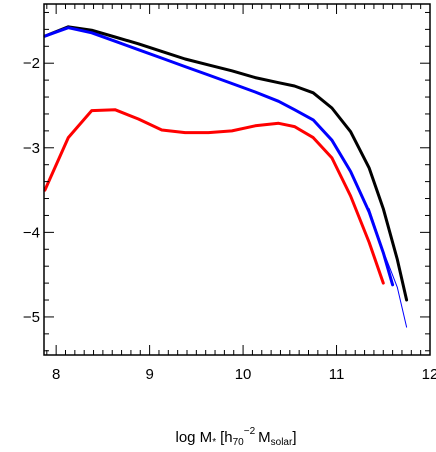  I want to click on y-tick-label: −5, so click(31, 317).